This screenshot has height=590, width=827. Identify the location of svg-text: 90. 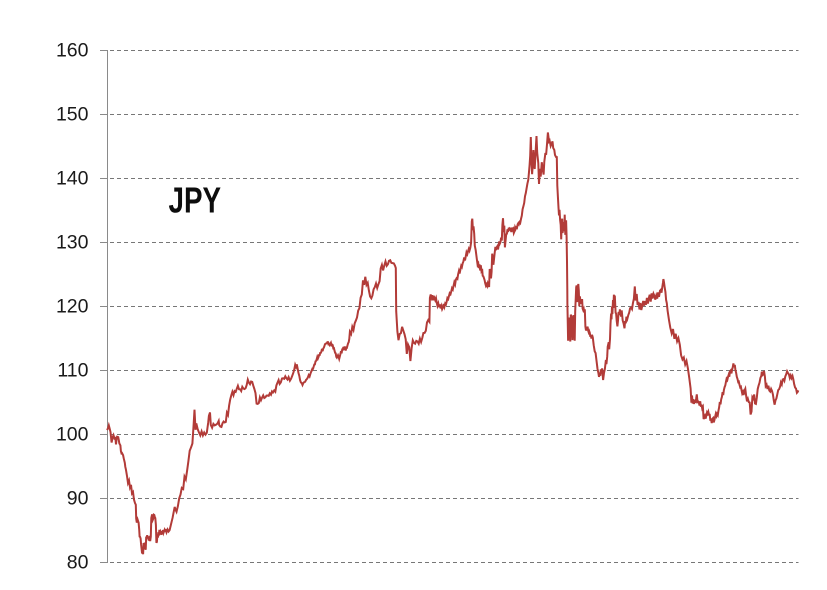
(78, 499).